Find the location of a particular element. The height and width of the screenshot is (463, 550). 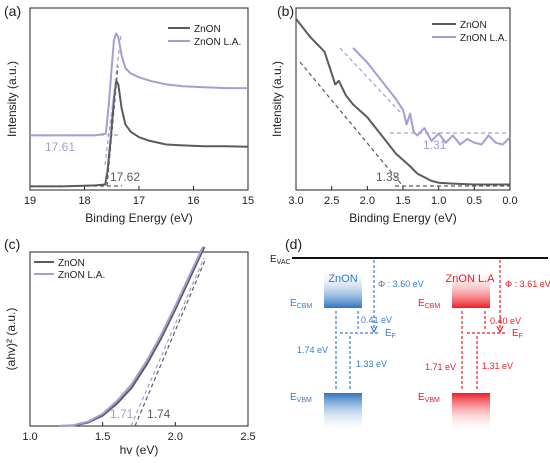

panel-c-xtick-label: 1.0 is located at coordinates (29, 437).